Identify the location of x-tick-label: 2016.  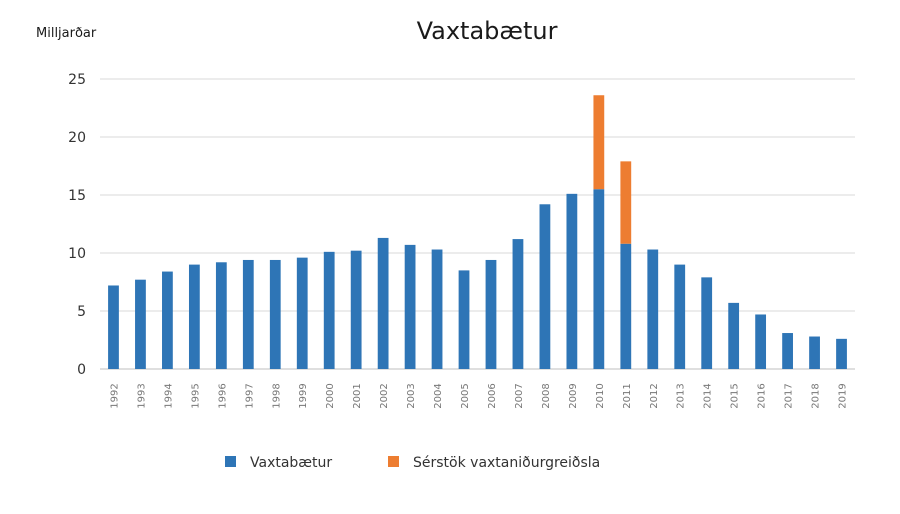
(762, 395).